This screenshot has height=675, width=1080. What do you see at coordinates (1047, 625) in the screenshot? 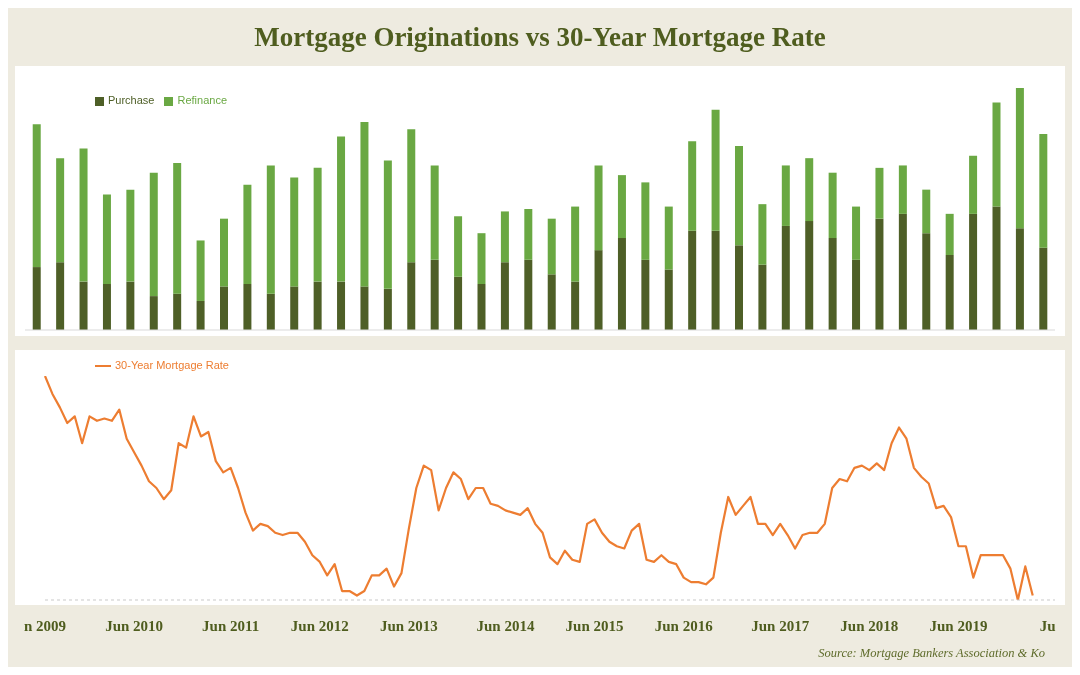
I see `x-tick-label: Ju` at bounding box center [1047, 625].